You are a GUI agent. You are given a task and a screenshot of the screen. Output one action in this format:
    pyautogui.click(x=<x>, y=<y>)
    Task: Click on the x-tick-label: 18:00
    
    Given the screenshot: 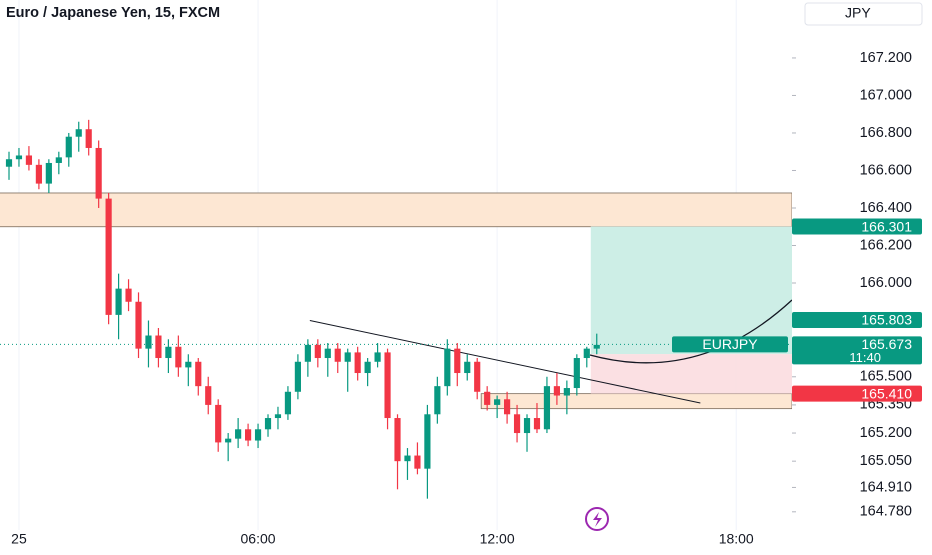 What is the action you would take?
    pyautogui.click(x=736, y=539)
    